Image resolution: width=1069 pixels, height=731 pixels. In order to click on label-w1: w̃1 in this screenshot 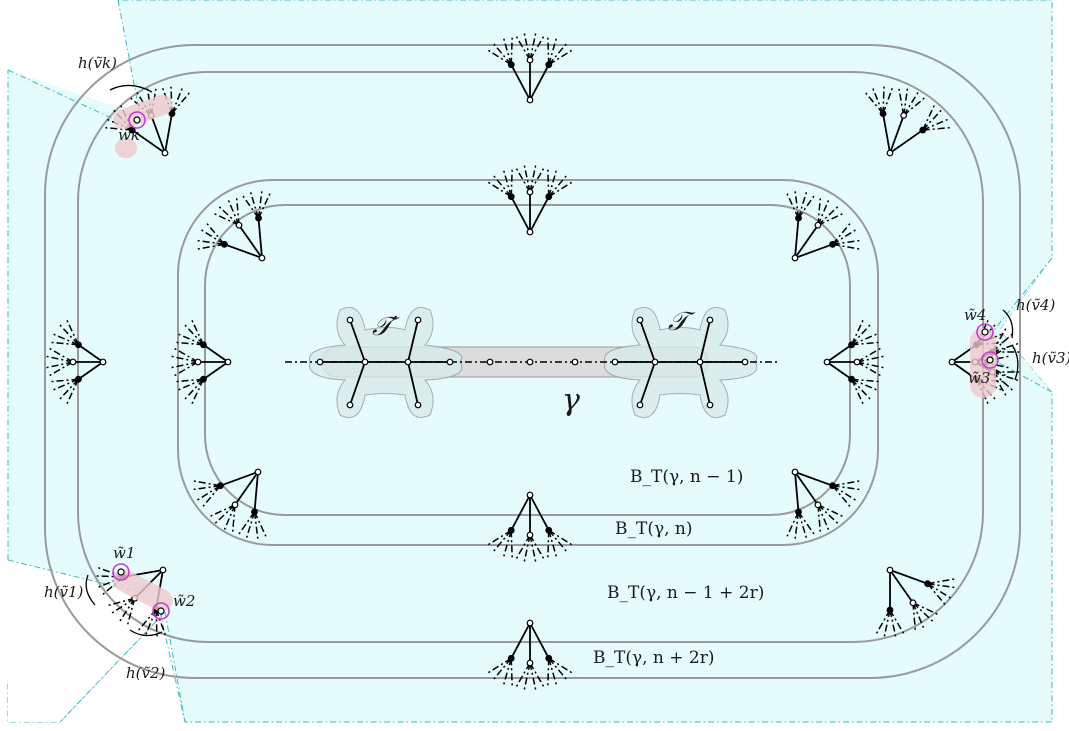, I will do `click(124, 553)`.